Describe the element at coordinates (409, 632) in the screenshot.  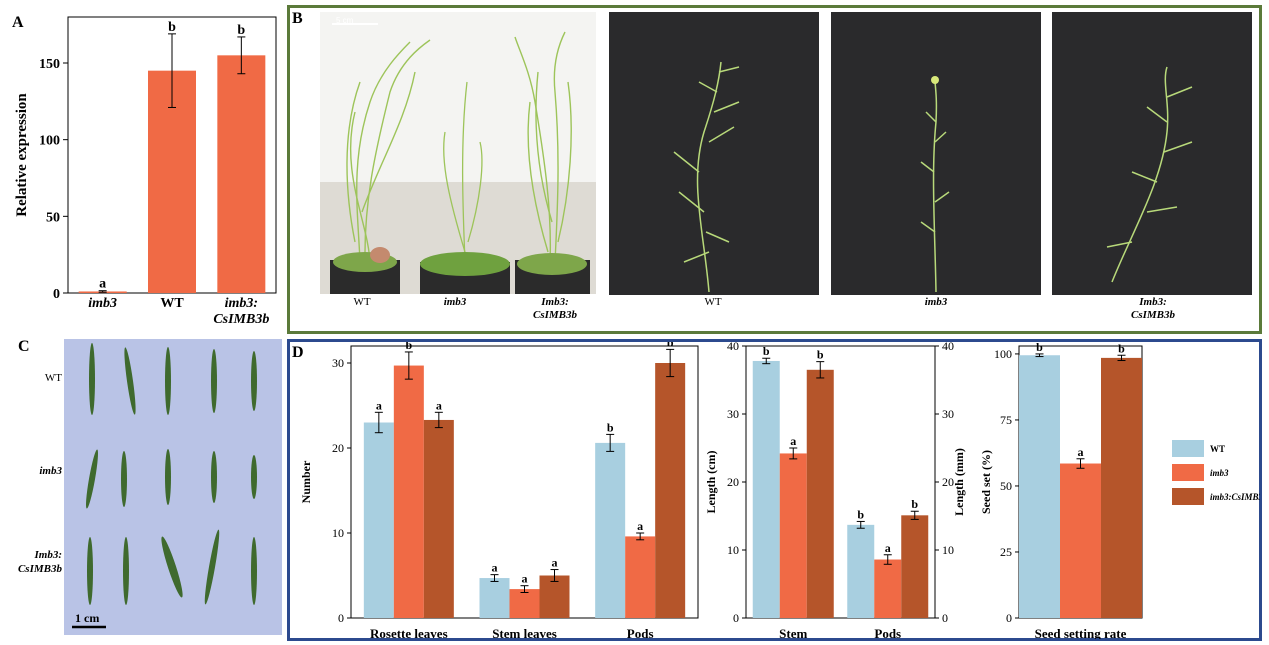
I see `chart-d1-category-0: Rosette leaves` at that location.